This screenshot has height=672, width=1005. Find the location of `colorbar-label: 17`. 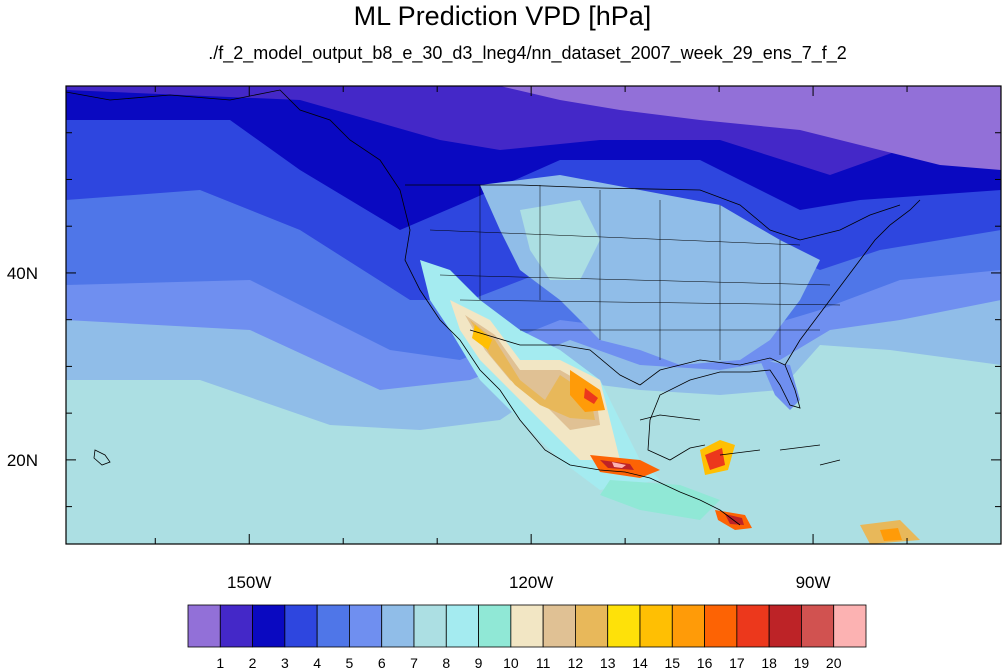

colorbar-label: 17 is located at coordinates (737, 663).